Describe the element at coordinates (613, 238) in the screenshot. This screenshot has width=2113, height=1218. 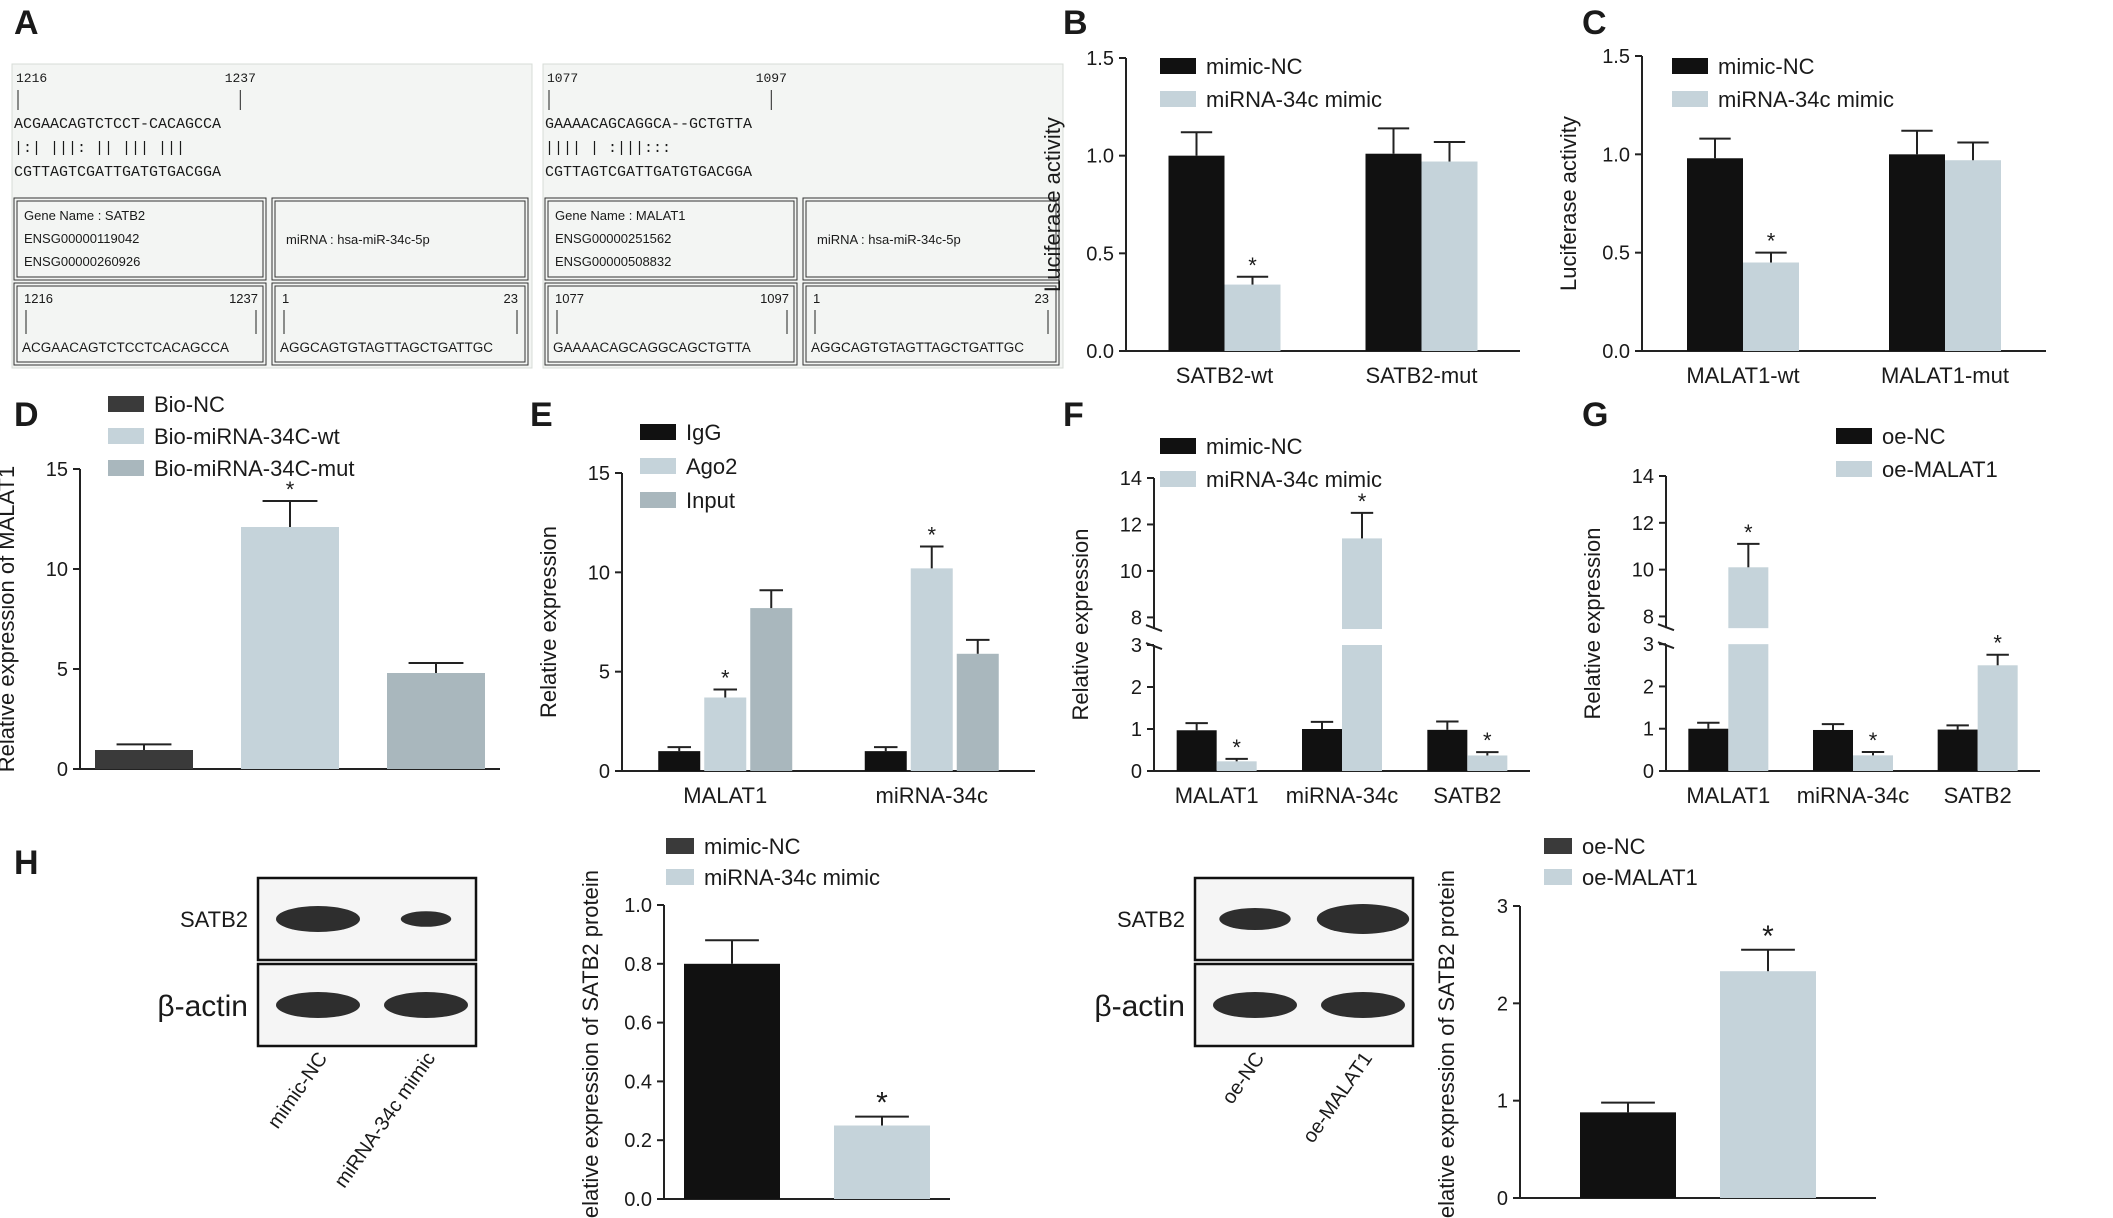
I see `gene-info-line: ENSG00000251562` at that location.